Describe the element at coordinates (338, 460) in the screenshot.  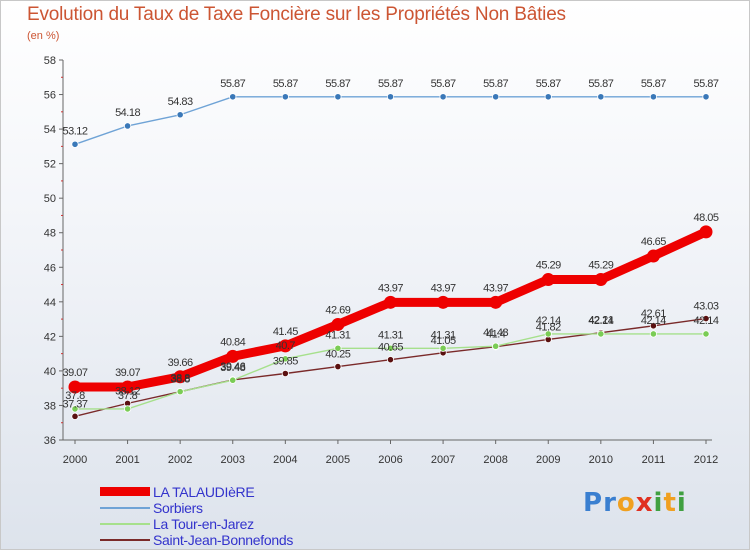
I see `x-tick-label: 2005` at that location.